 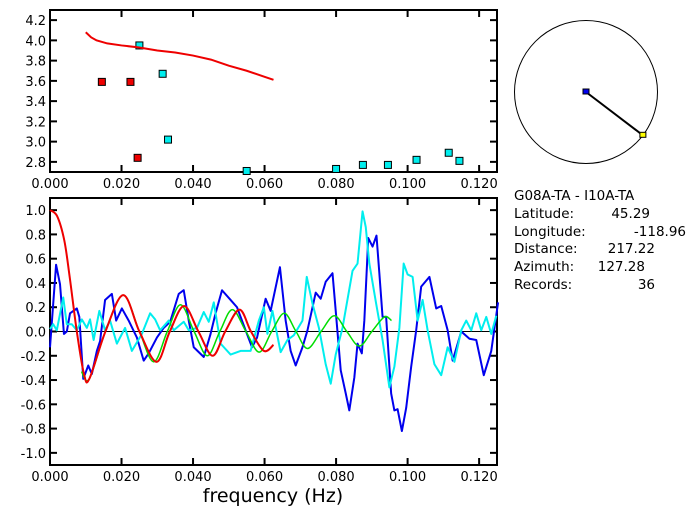 I want to click on azimuth-line, so click(x=614, y=114).